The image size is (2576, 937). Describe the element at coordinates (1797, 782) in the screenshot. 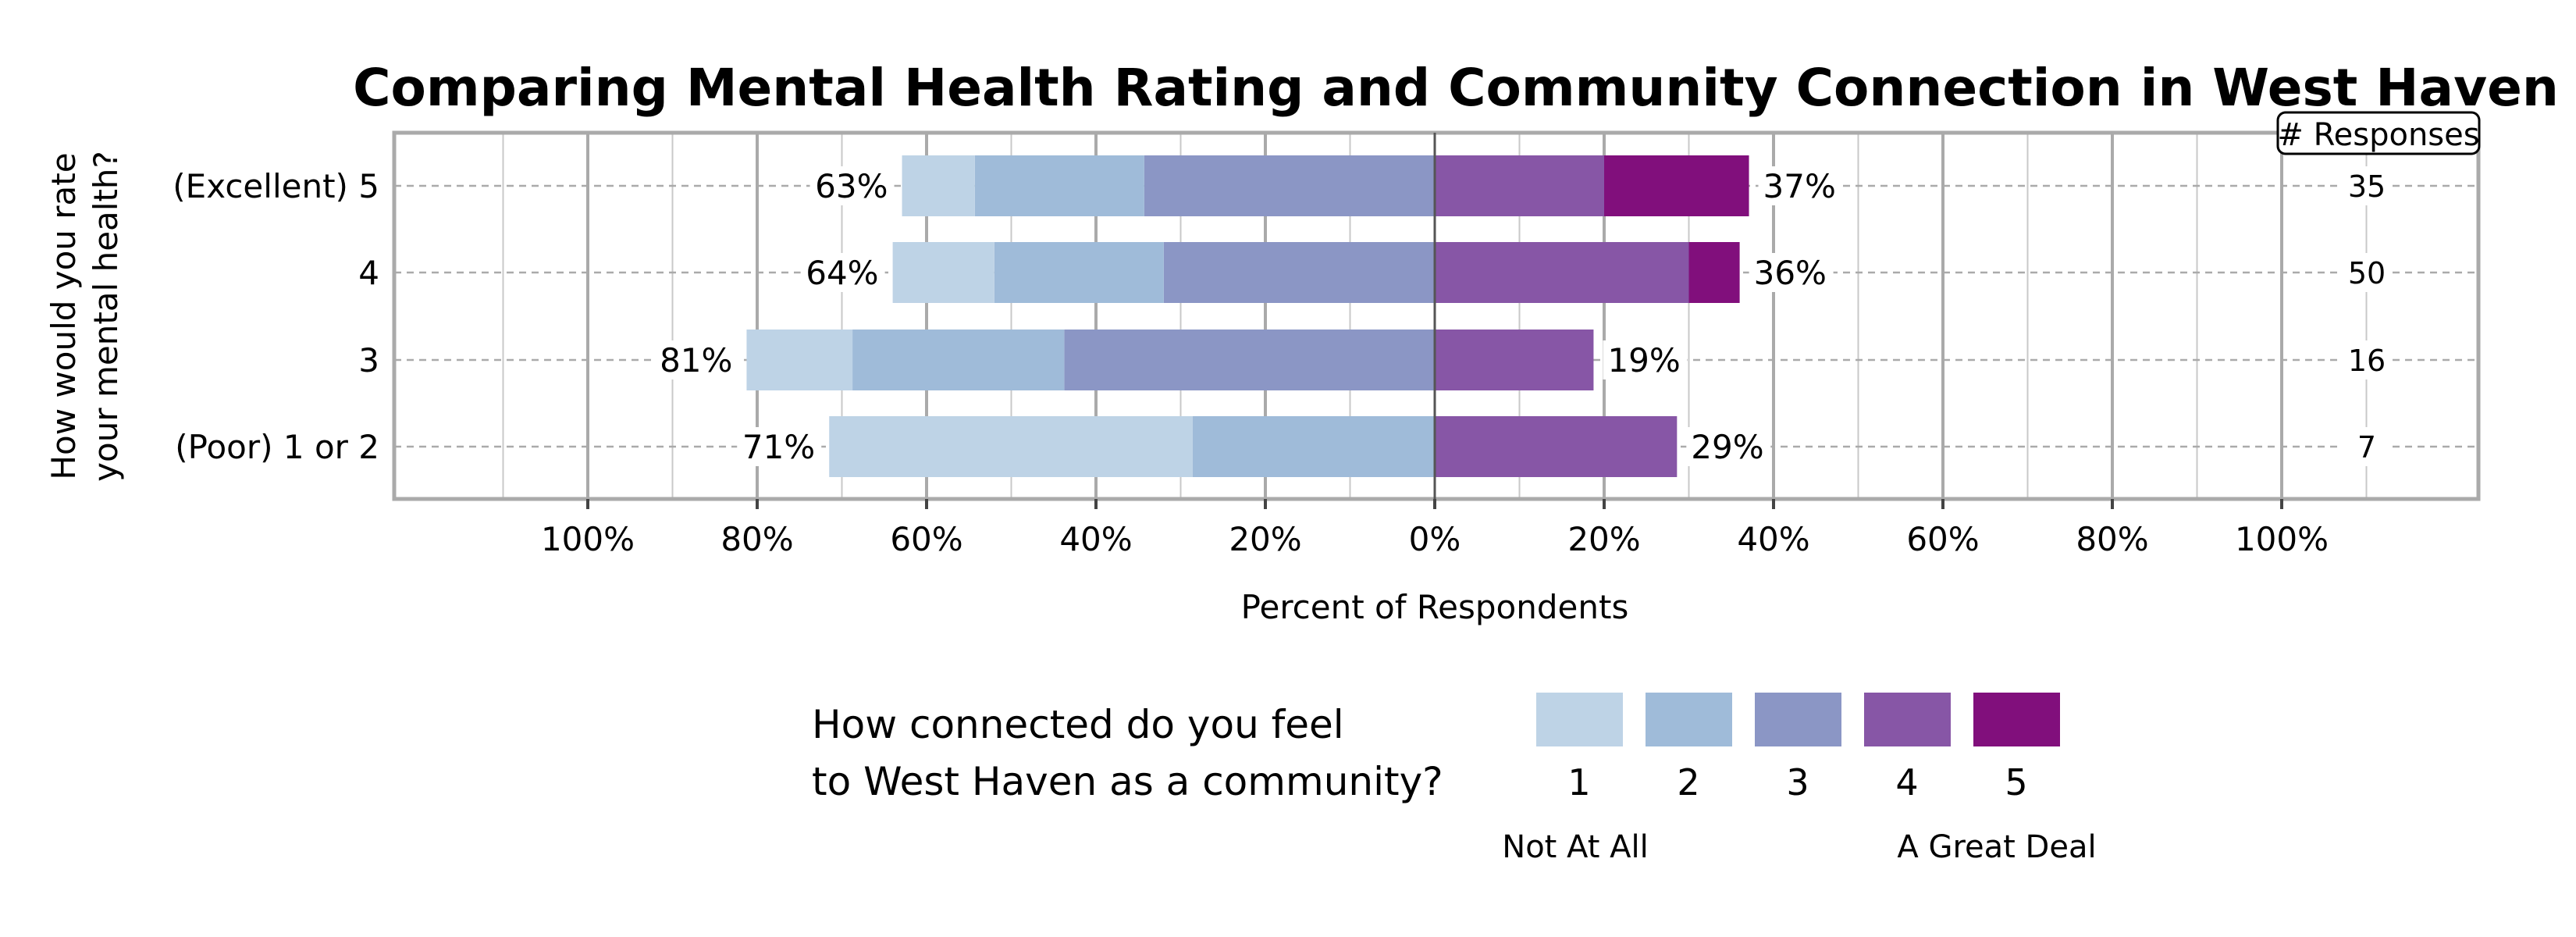

I see `legend-label-3: 3` at that location.